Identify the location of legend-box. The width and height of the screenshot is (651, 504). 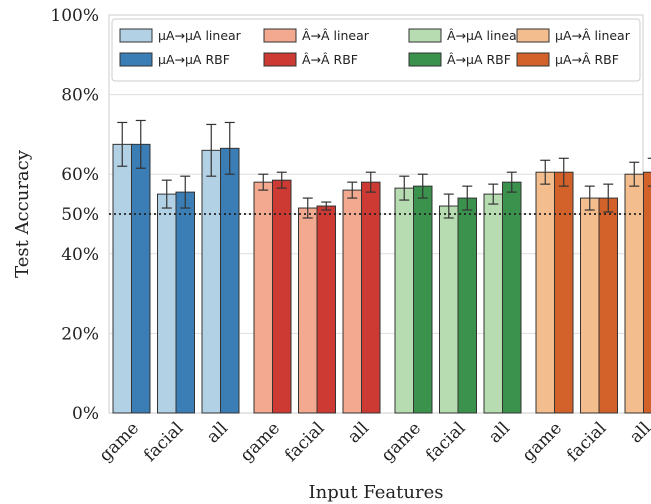
(376, 50).